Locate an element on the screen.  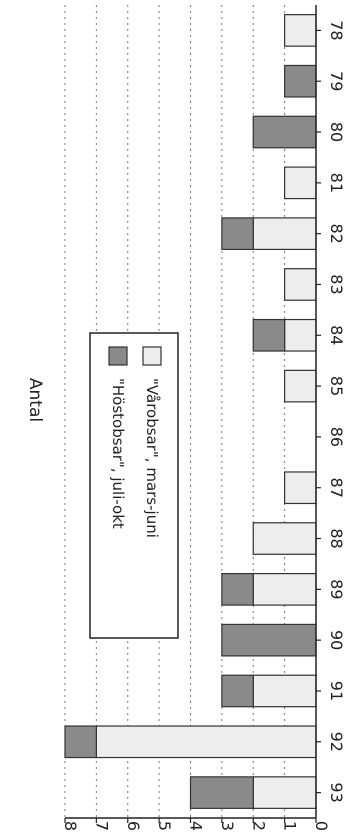
value-tick-label: 4 is located at coordinates (196, 826).